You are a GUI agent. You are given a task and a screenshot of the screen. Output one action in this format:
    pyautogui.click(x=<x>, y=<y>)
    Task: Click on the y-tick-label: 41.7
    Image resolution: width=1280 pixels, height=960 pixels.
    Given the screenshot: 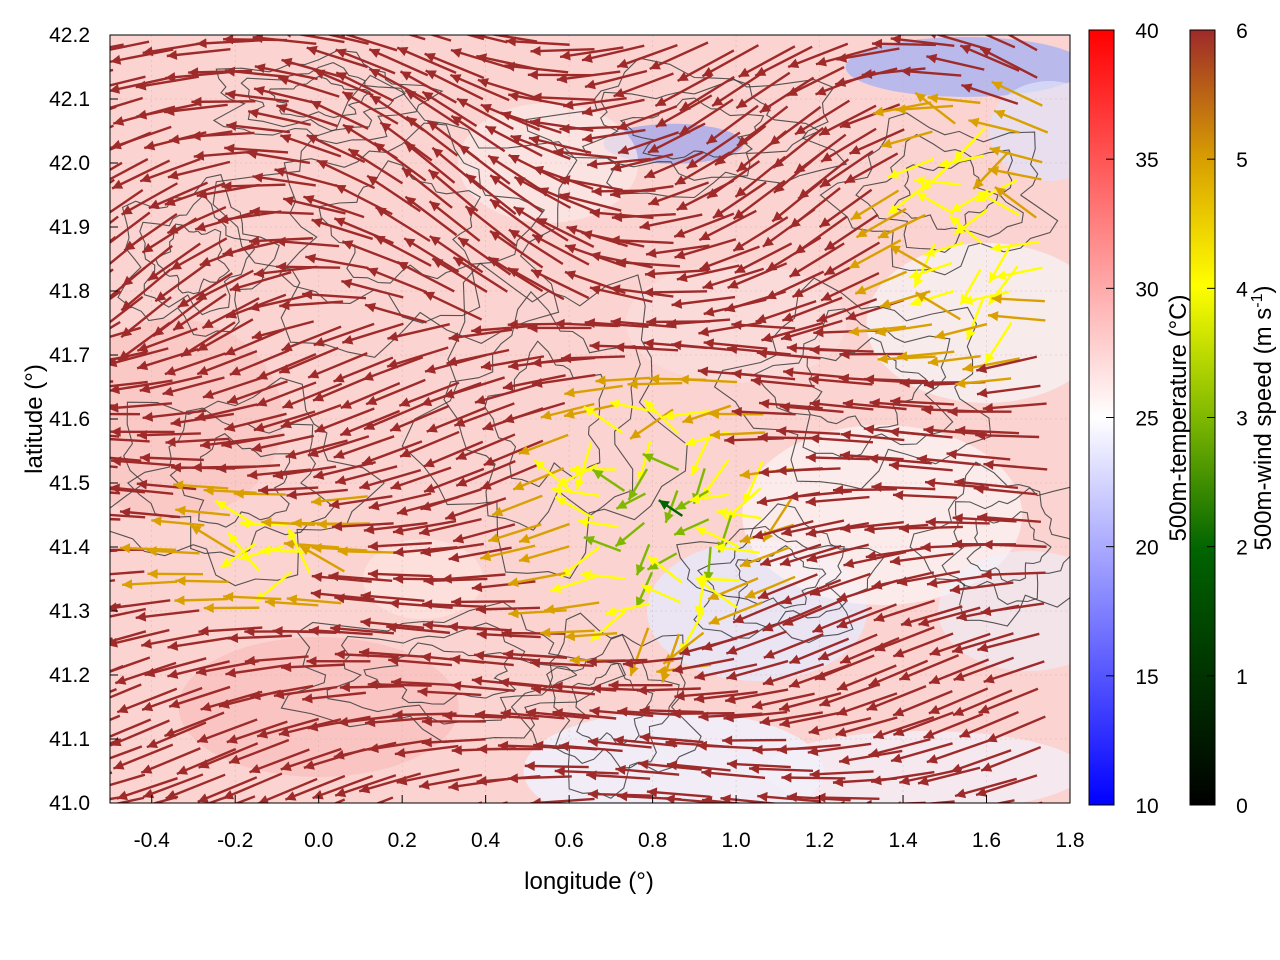 What is the action you would take?
    pyautogui.click(x=69, y=355)
    